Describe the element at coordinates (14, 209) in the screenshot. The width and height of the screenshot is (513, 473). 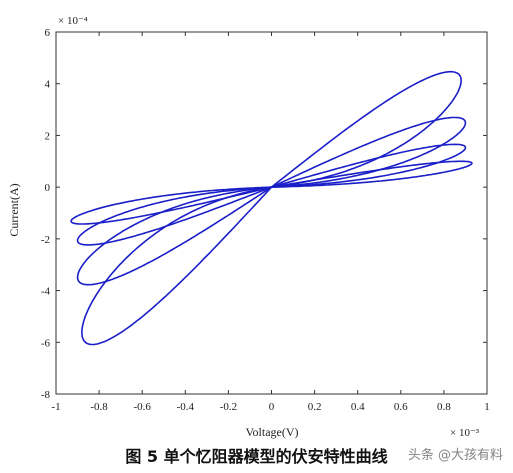
I see `y-axis-label: Current(A)` at that location.